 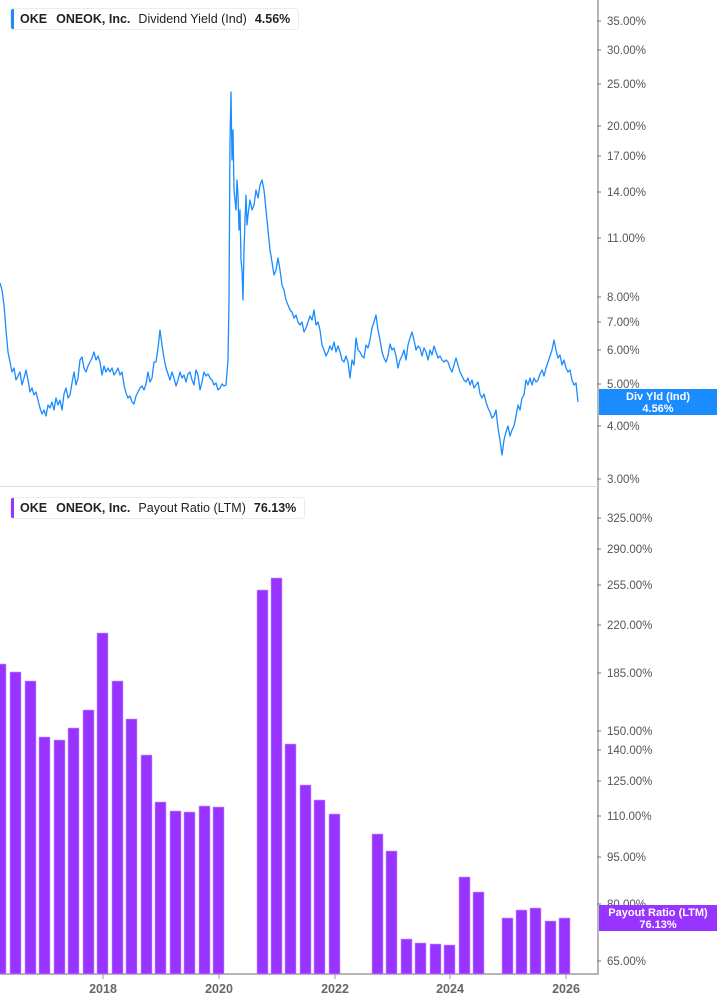 What do you see at coordinates (629, 732) in the screenshot?
I see `y-tick-label: 150.00%` at bounding box center [629, 732].